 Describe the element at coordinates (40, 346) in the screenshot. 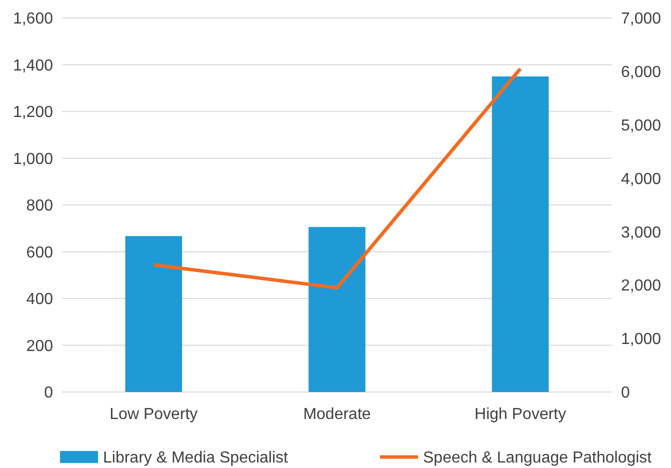

I see `y-tick-label: 200` at that location.